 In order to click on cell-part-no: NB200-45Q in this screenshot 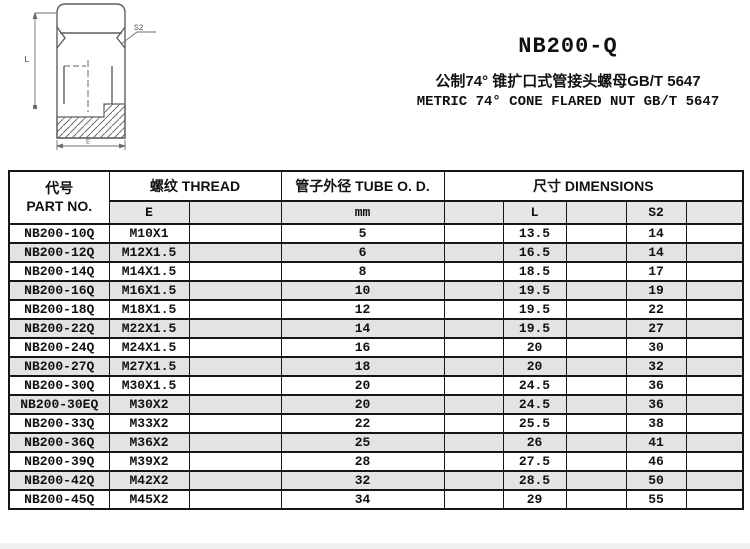, I will do `click(59, 499)`.